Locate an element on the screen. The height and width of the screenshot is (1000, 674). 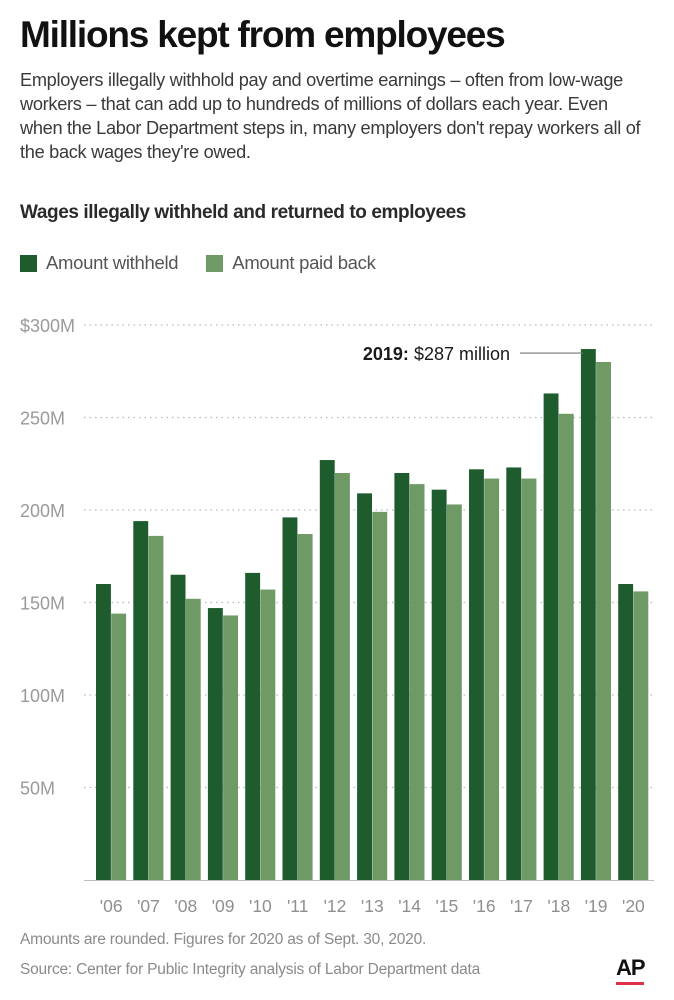
x-tick-label: '19 is located at coordinates (596, 906).